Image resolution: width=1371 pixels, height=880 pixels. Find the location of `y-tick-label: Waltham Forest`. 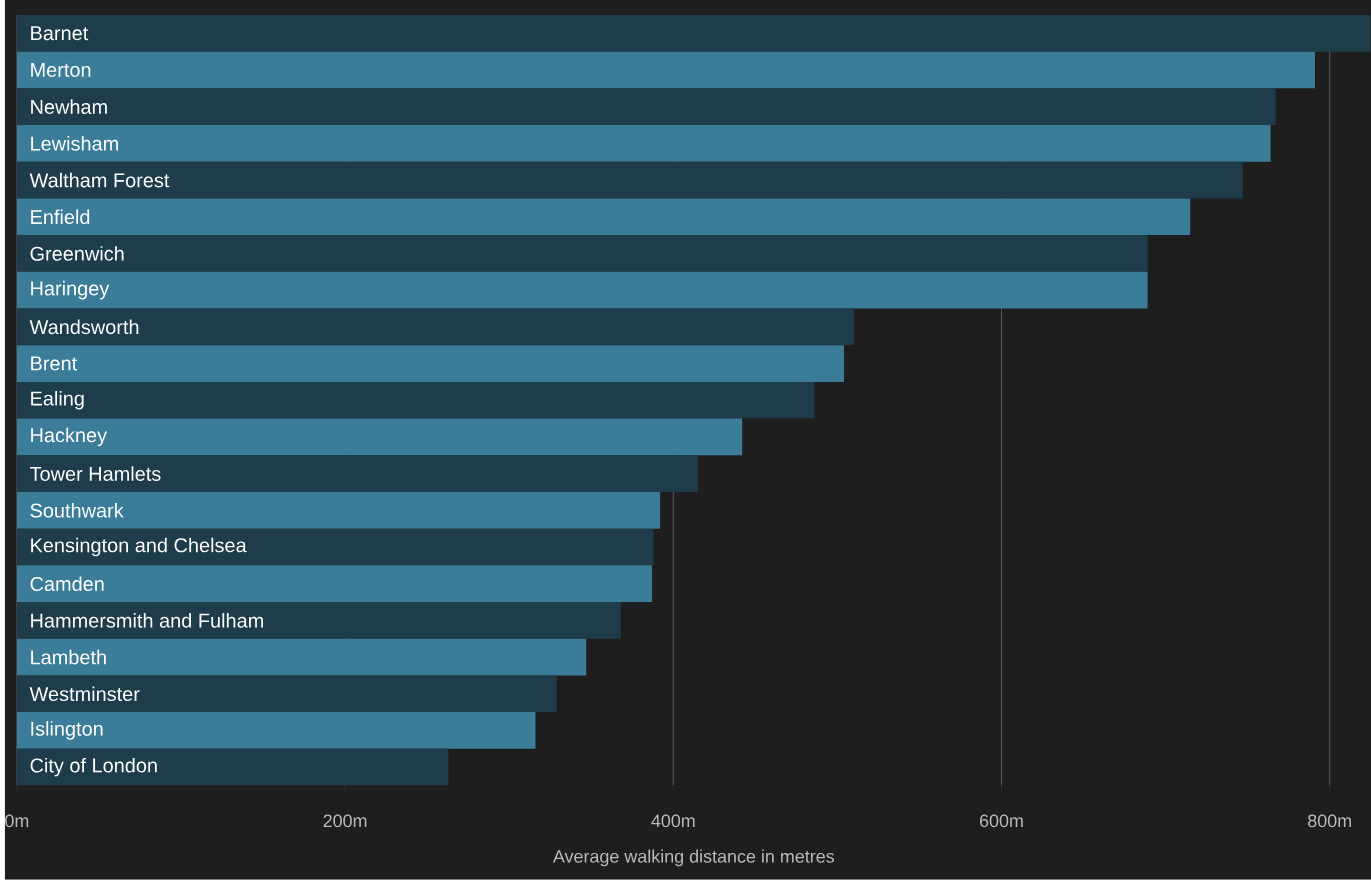

y-tick-label: Waltham Forest is located at coordinates (99, 180).